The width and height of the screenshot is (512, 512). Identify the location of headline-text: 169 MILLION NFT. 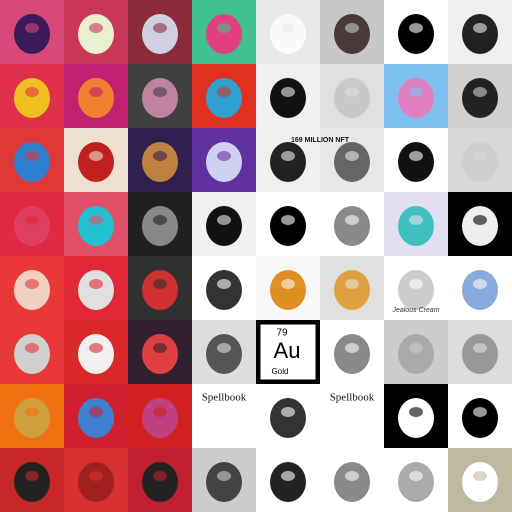
(320, 140).